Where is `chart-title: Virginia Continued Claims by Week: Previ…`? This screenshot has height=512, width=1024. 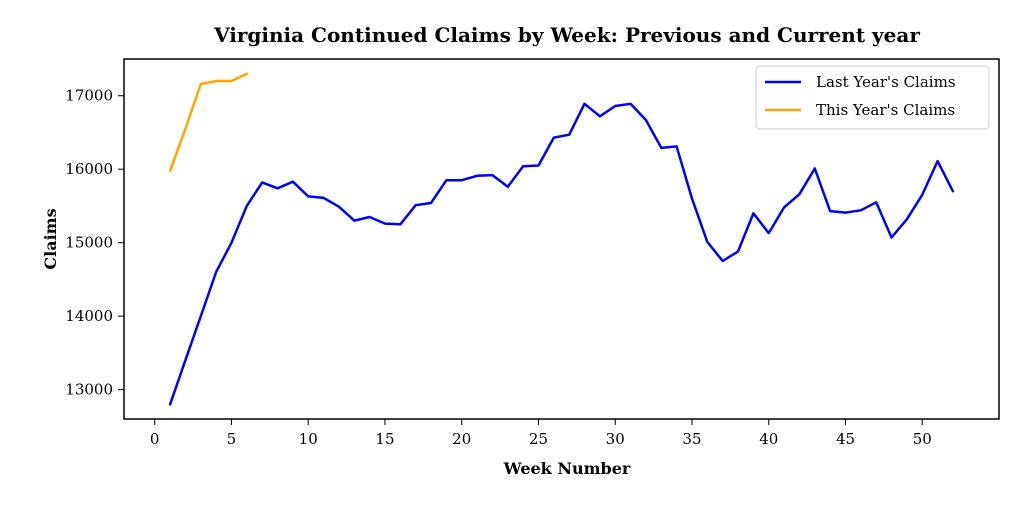 chart-title: Virginia Continued Claims by Week: Previ… is located at coordinates (566, 35).